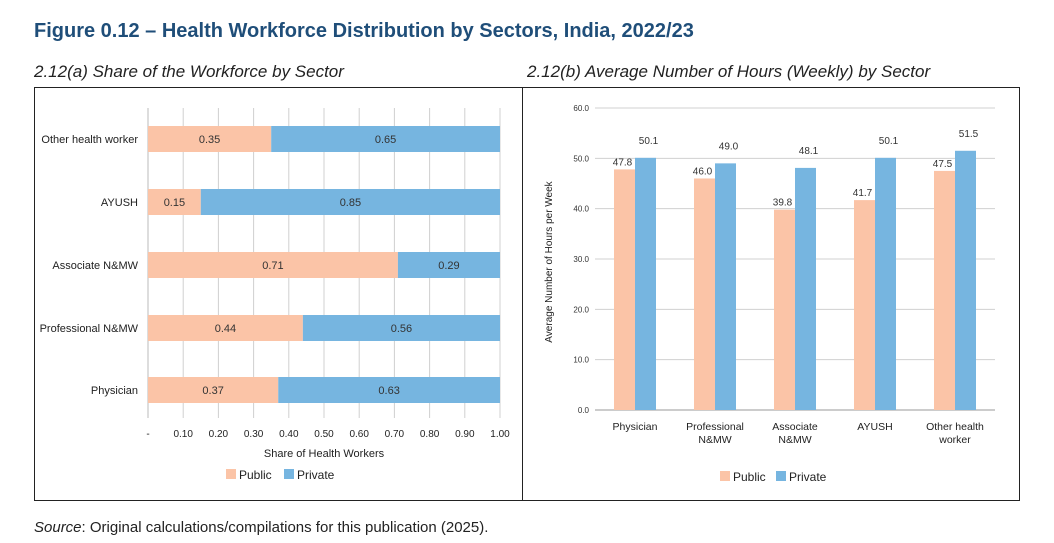 The image size is (1054, 543). Describe the element at coordinates (581, 158) in the screenshot. I see `y-tick-label: 50.0` at that location.